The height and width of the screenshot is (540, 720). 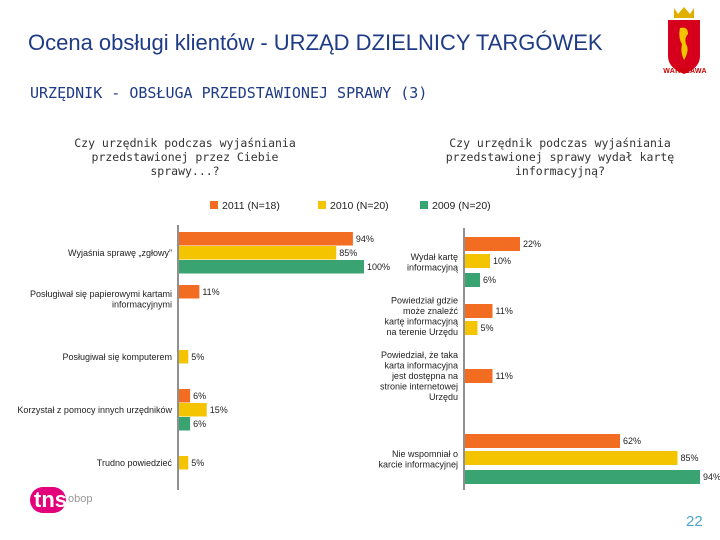 I want to click on chart-1-data-label-0-1: 85%, so click(x=348, y=253).